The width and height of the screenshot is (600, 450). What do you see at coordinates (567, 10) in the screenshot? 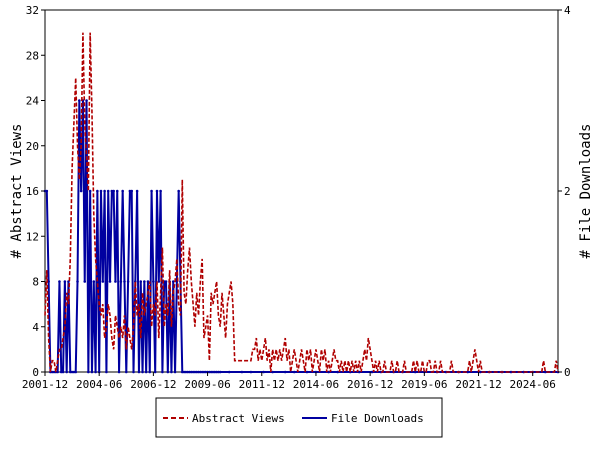
I see `y-right-tick-label-2: 4` at bounding box center [567, 10].